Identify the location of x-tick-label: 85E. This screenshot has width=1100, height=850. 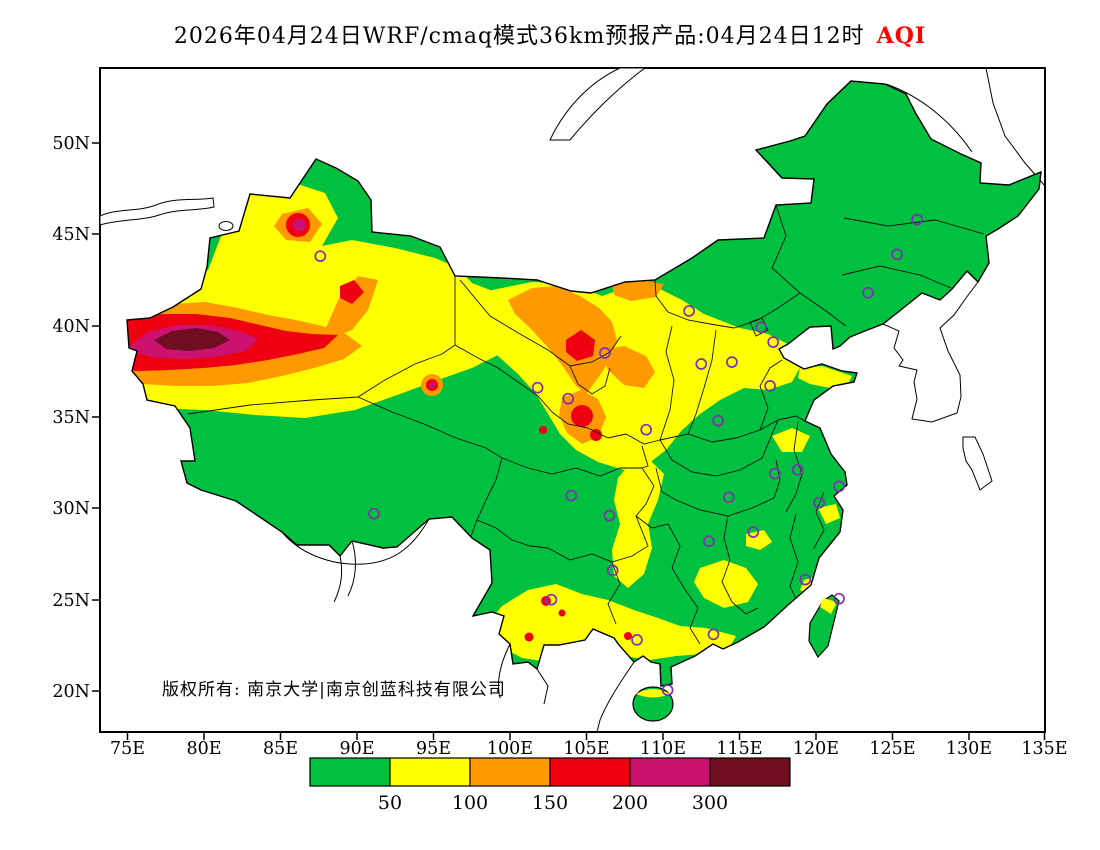
(280, 749).